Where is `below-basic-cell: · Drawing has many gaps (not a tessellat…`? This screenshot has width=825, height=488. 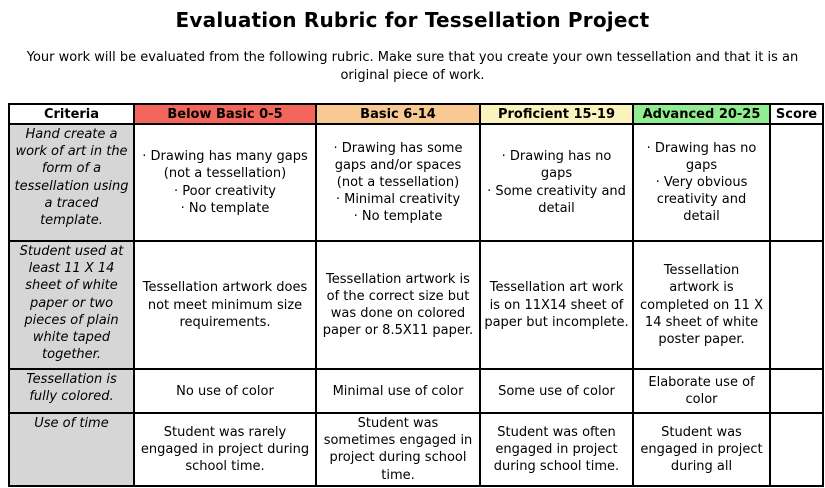
below-basic-cell: · Drawing has many gaps (not a tessellat… is located at coordinates (225, 183).